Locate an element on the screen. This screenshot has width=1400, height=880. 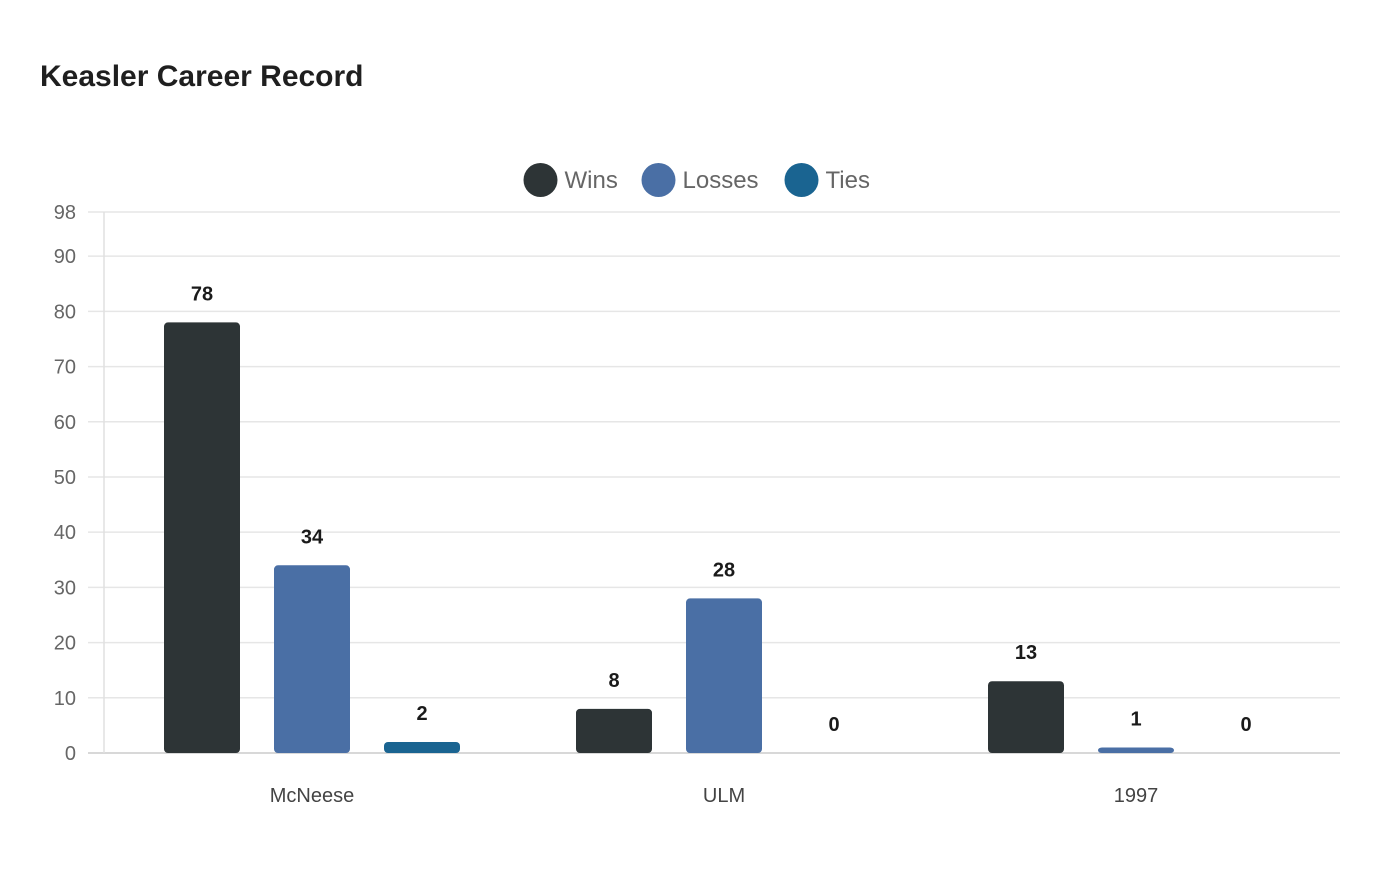
legend: Wins Losses Ties is located at coordinates (696, 180).